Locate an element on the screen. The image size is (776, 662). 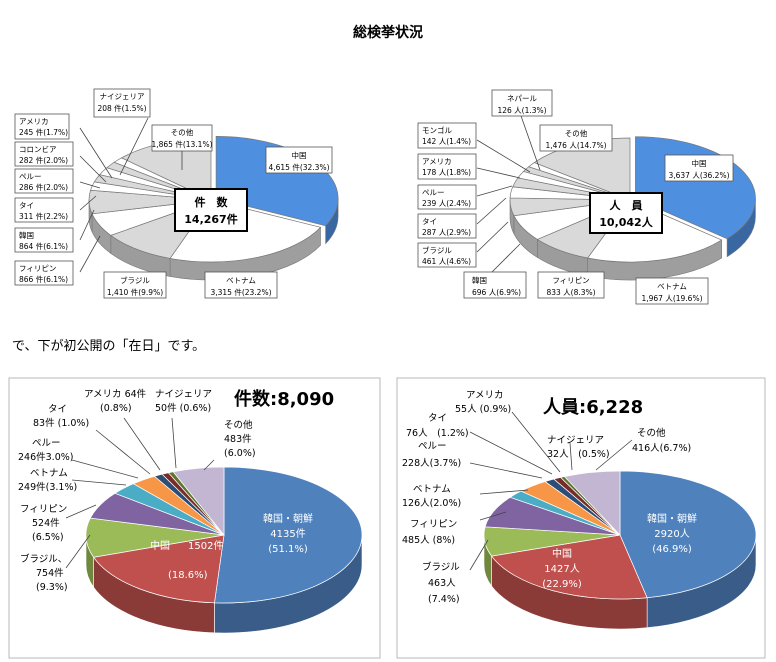
slice-label: 461 人(4.6%) is located at coordinates (446, 261).